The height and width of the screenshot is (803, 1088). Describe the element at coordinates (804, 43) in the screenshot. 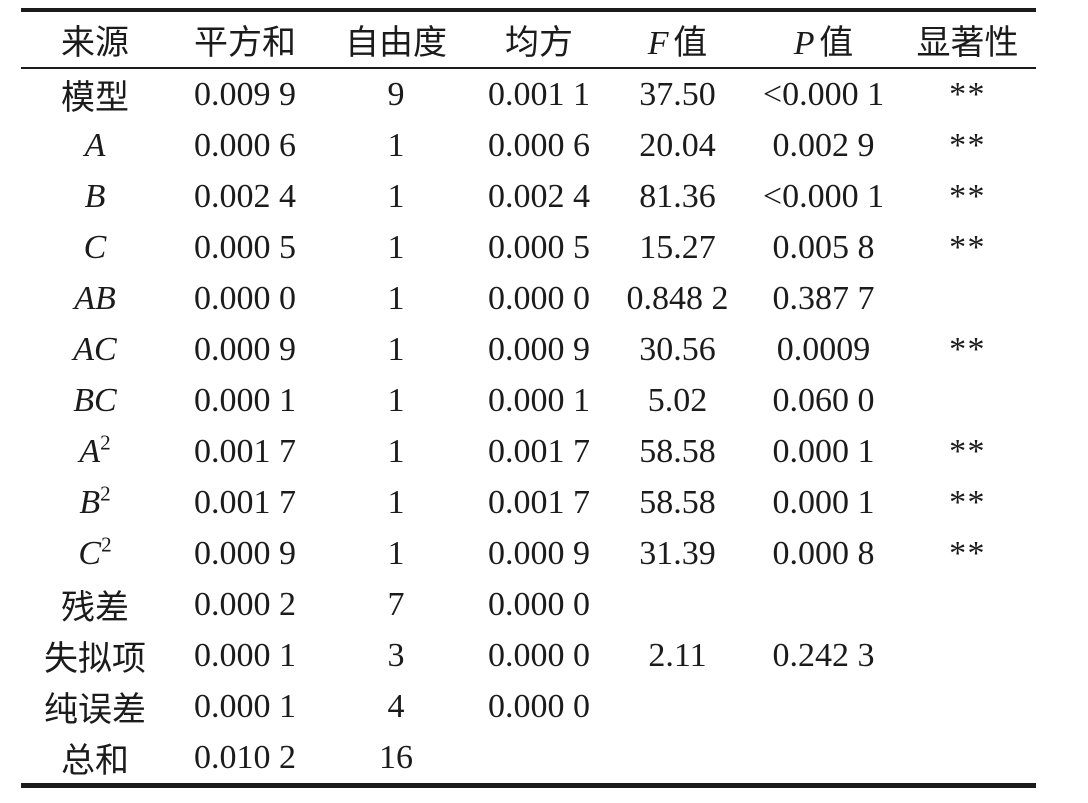

I see `column-header-italic-symbol: P` at that location.